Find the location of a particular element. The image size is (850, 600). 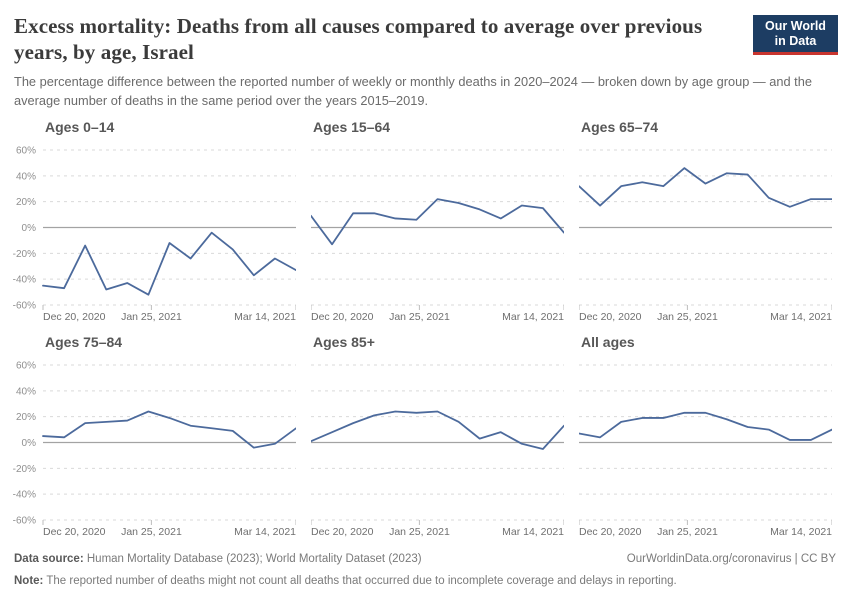

chart-panel-title: Ages 0–14 is located at coordinates (80, 126).